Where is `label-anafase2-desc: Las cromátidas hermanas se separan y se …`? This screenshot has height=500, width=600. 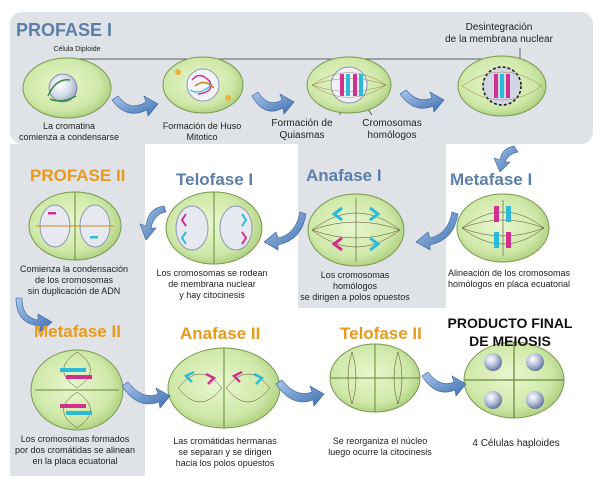
label-anafase2-desc: Las cromátidas hermanas se separan y se … is located at coordinates (225, 452).